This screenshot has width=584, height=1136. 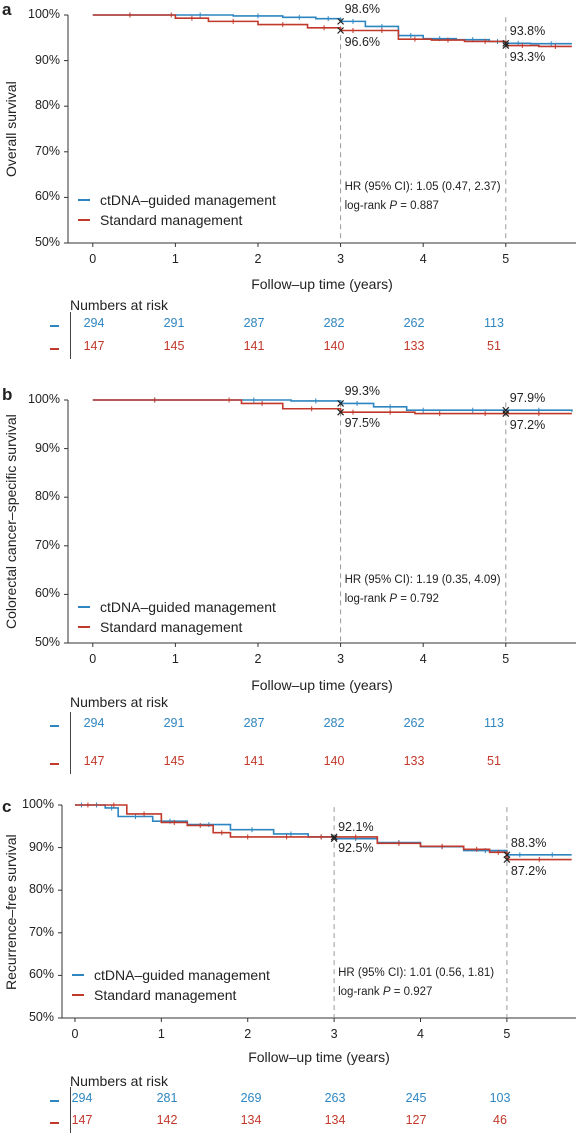 I want to click on y-axis-label: Recurrence–free survival, so click(x=11, y=911).